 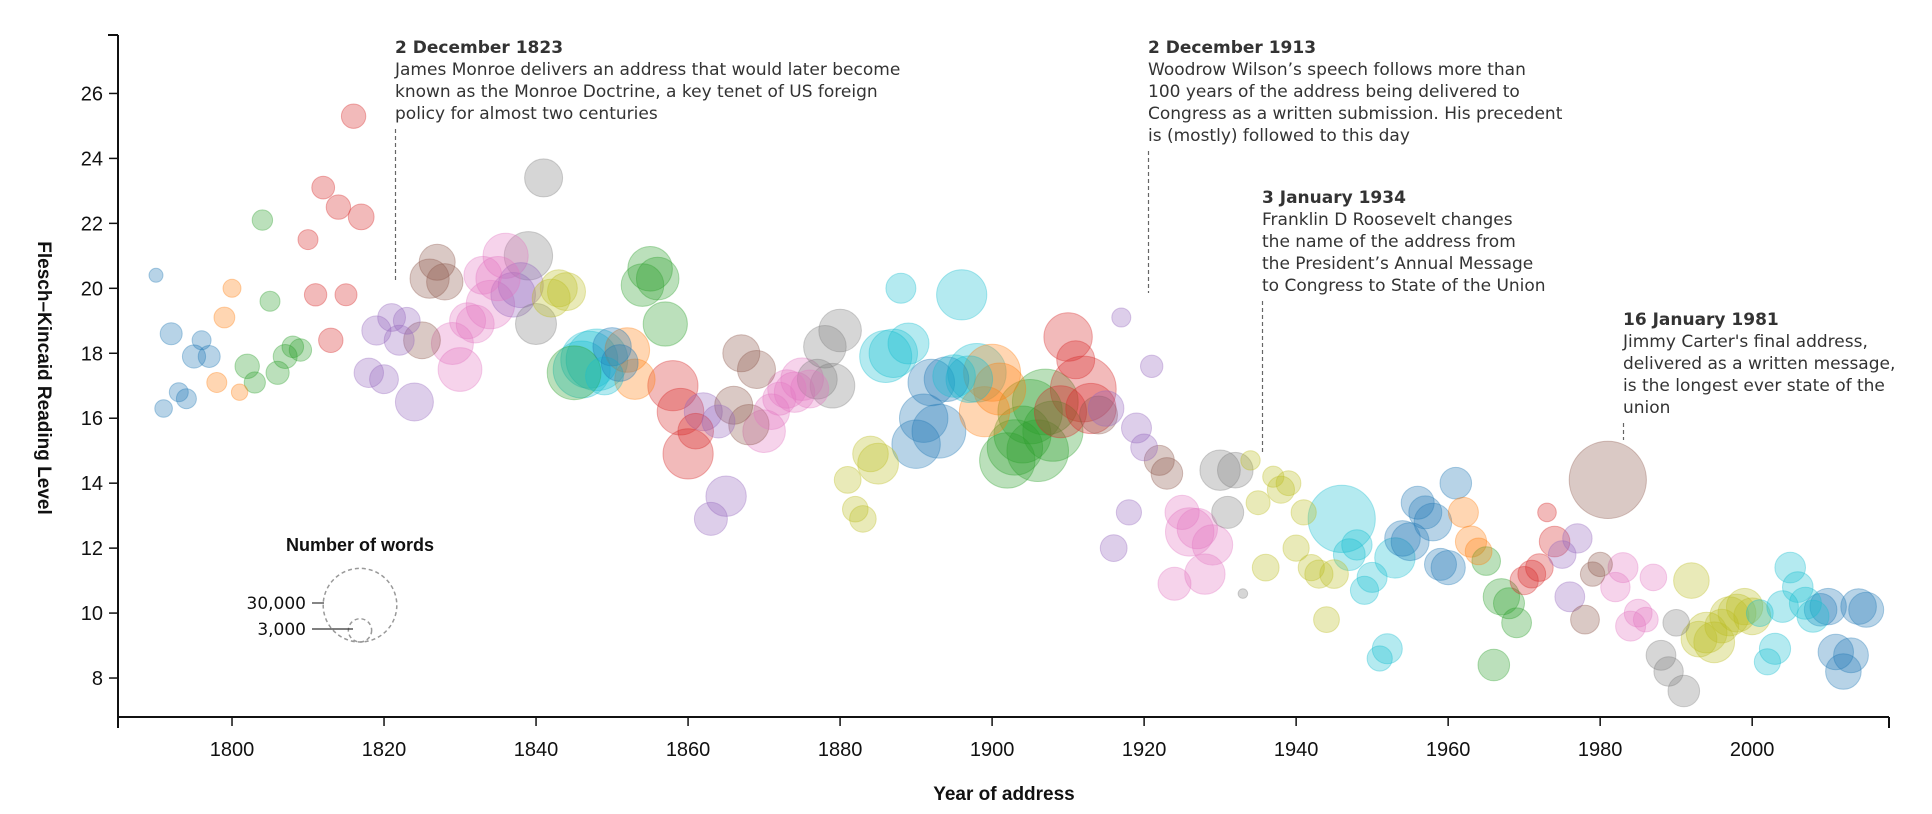 What do you see at coordinates (1068, 337) in the screenshot?
I see `bubble-1910` at bounding box center [1068, 337].